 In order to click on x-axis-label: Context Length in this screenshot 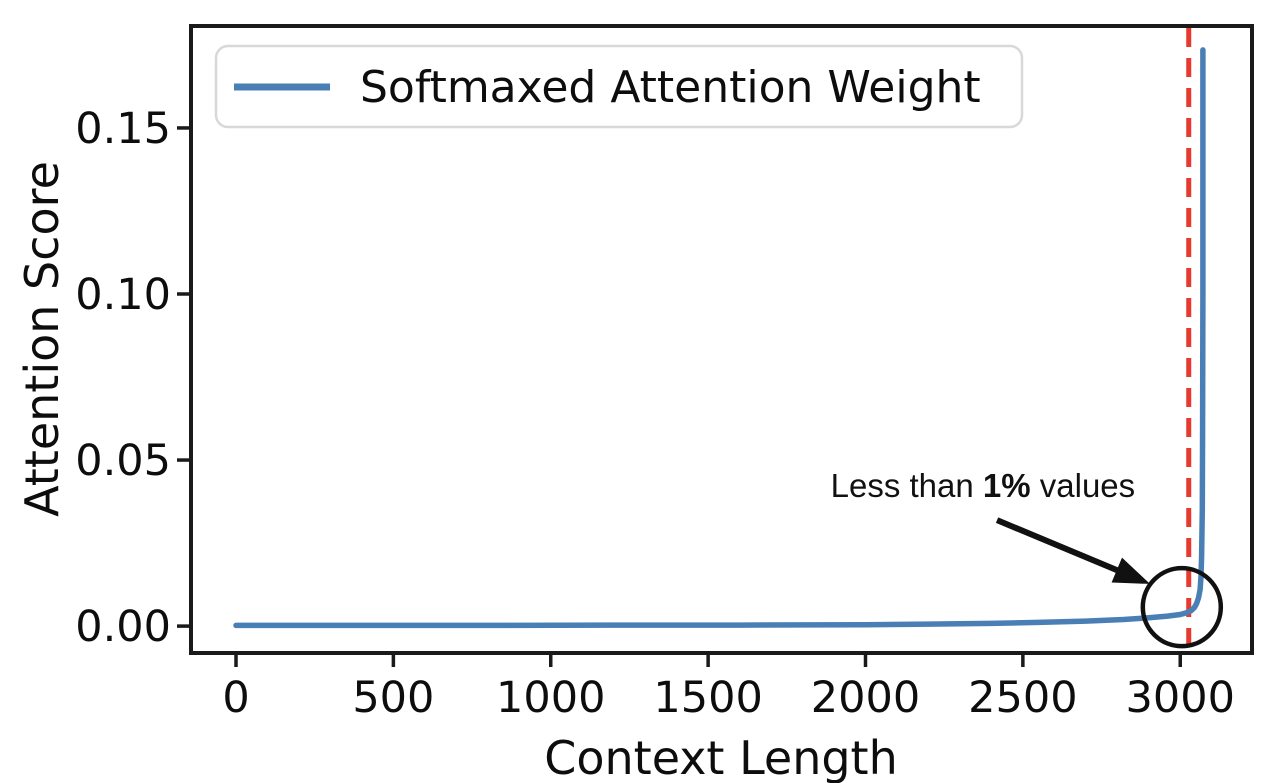, I will do `click(721, 757)`.